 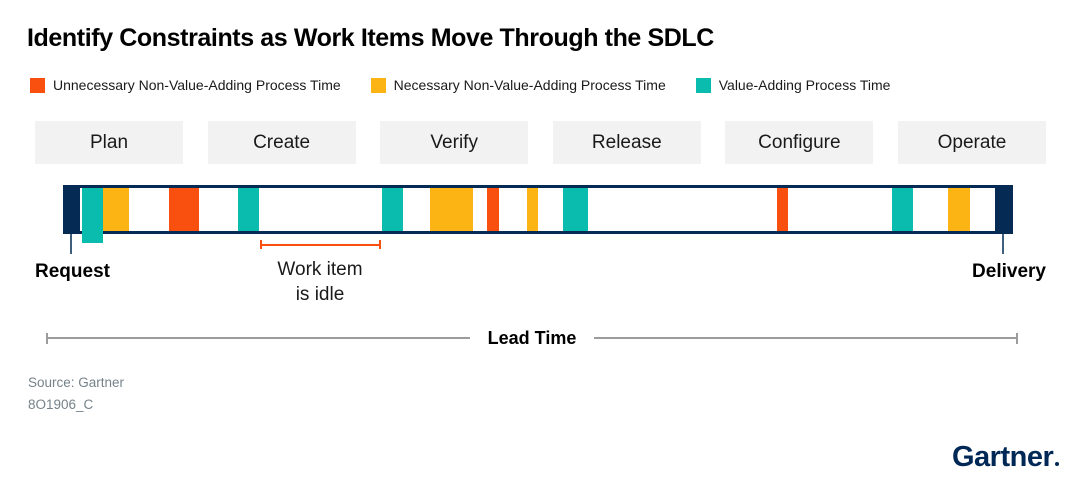 What do you see at coordinates (1009, 271) in the screenshot?
I see `delivery-label: Delivery` at bounding box center [1009, 271].